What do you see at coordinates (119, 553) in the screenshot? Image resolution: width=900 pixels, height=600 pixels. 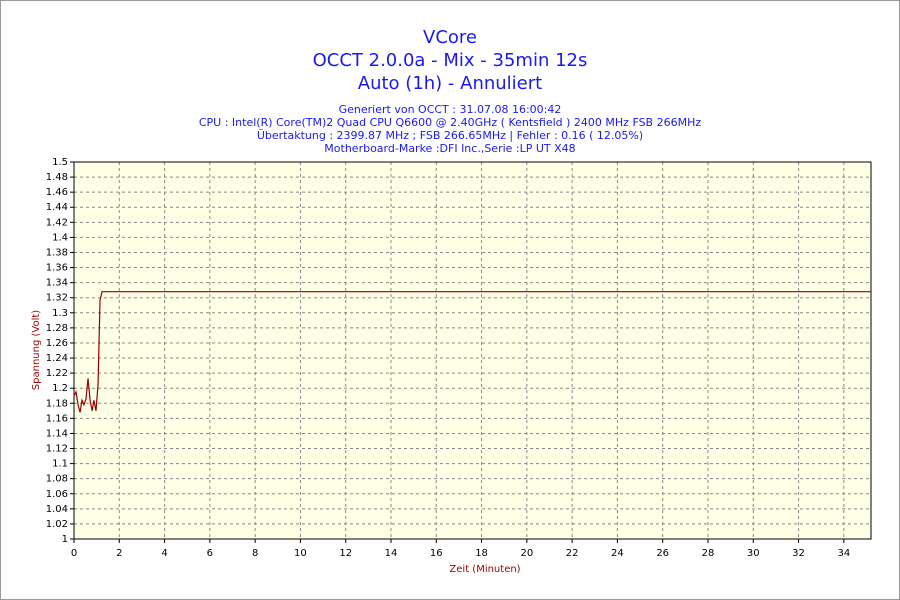 I see `x-tick-label: 2` at bounding box center [119, 553].